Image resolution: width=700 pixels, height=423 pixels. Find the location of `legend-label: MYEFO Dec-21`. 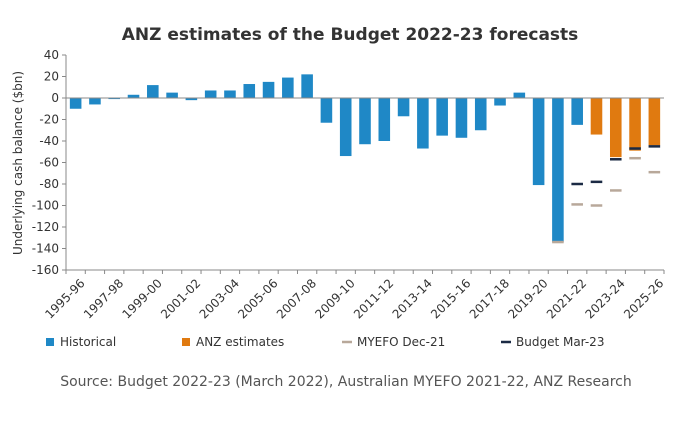

legend-label: MYEFO Dec-21 is located at coordinates (401, 342).